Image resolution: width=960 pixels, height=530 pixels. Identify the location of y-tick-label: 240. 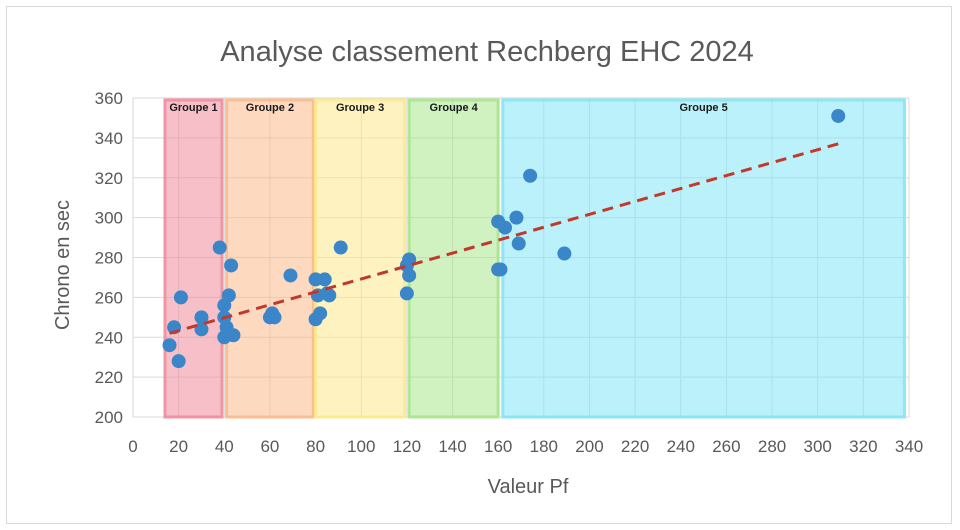
(109, 337).